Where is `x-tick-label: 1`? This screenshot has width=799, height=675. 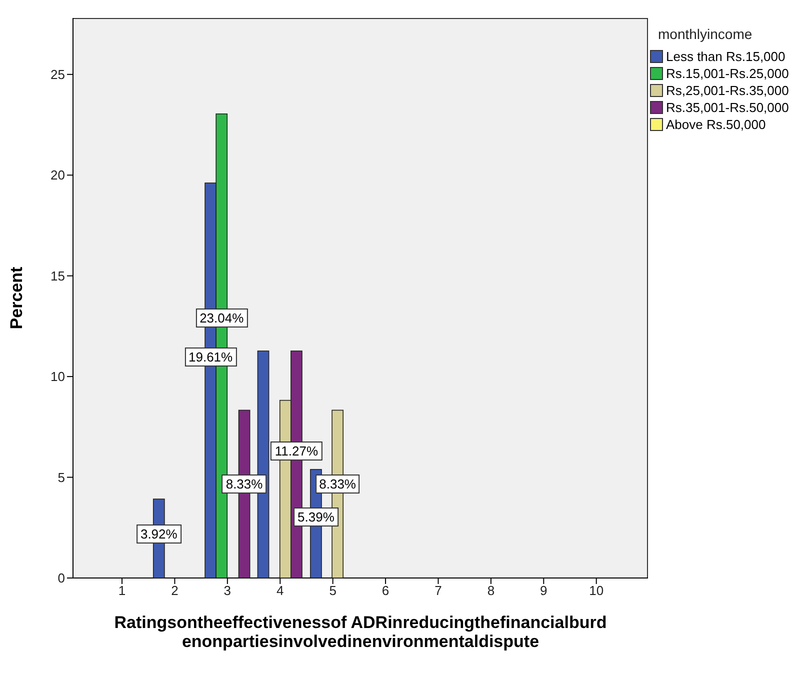 x-tick-label: 1 is located at coordinates (122, 590).